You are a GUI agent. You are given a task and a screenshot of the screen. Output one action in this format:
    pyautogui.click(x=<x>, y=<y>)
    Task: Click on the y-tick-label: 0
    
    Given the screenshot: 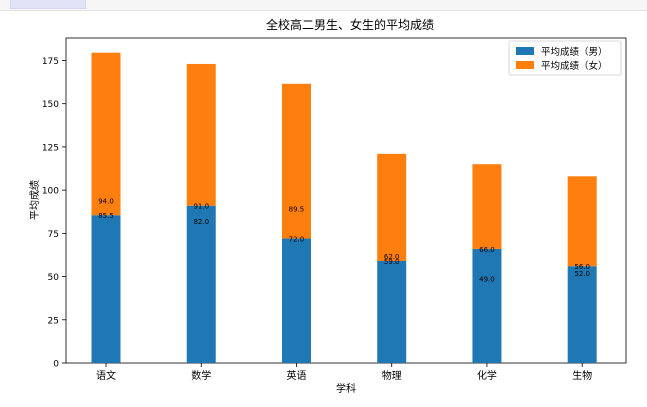 What is the action you would take?
    pyautogui.click(x=56, y=365)
    